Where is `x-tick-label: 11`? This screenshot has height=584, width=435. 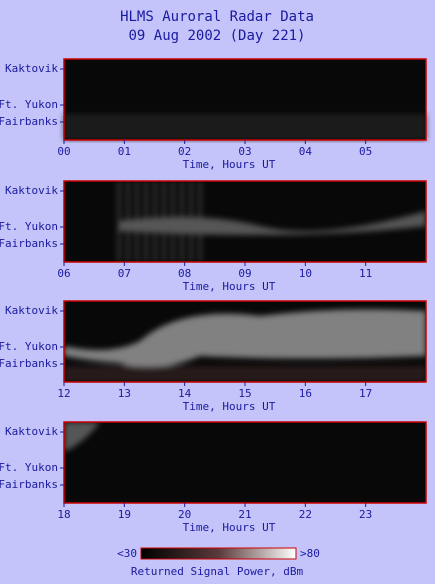 x-tick-label: 11 is located at coordinates (365, 273).